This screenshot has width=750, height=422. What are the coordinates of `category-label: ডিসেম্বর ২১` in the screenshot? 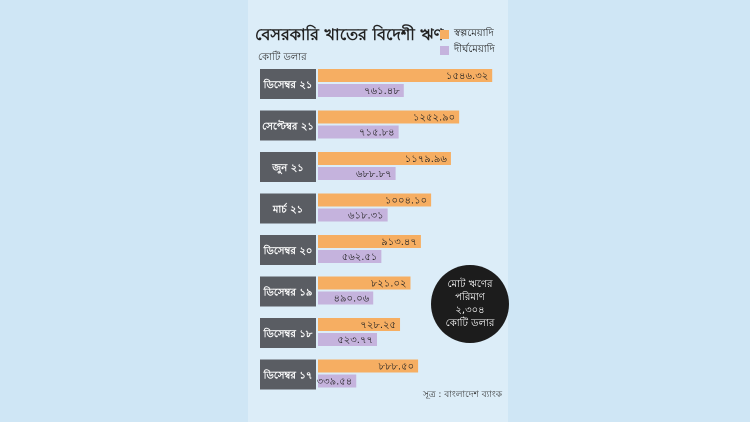 It's located at (288, 84).